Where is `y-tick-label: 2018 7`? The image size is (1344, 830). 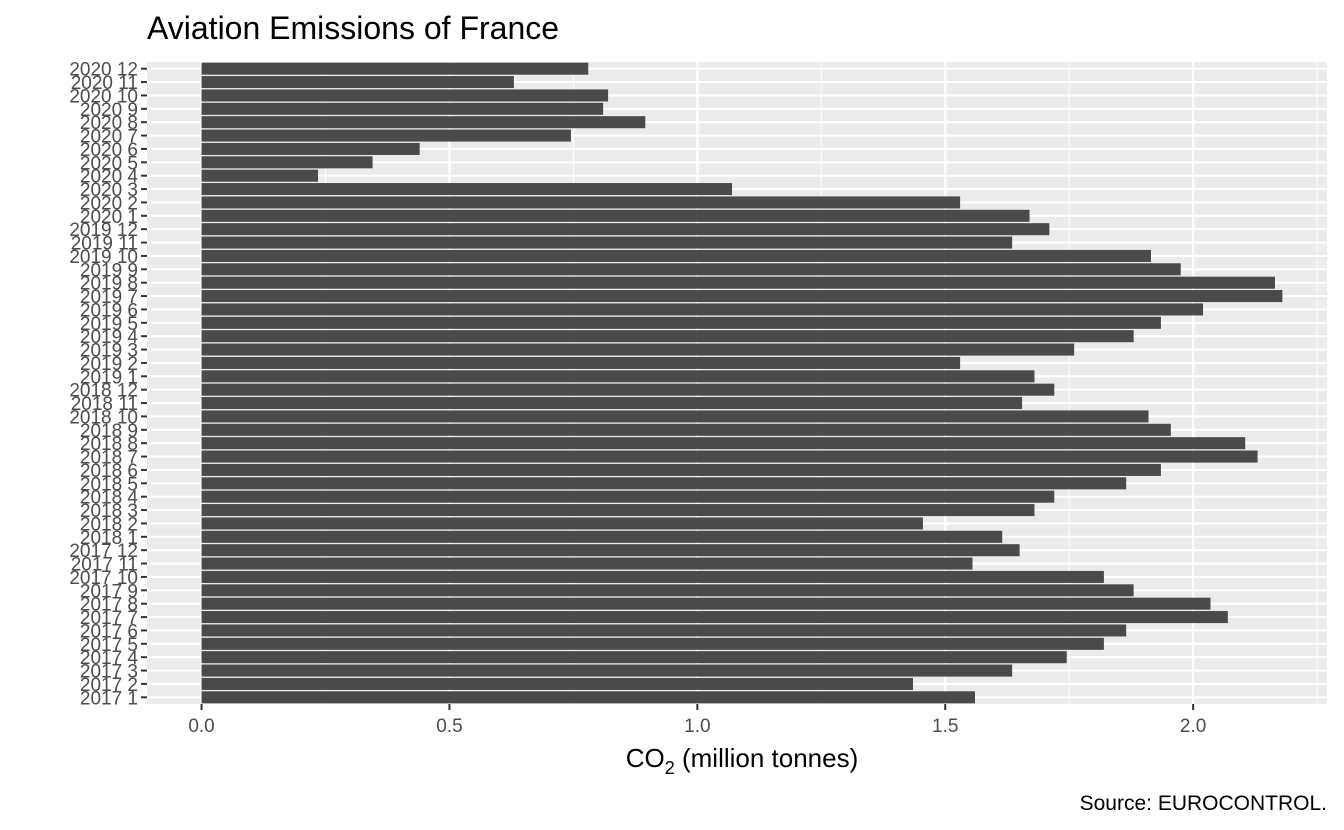
y-tick-label: 2018 7 is located at coordinates (109, 458).